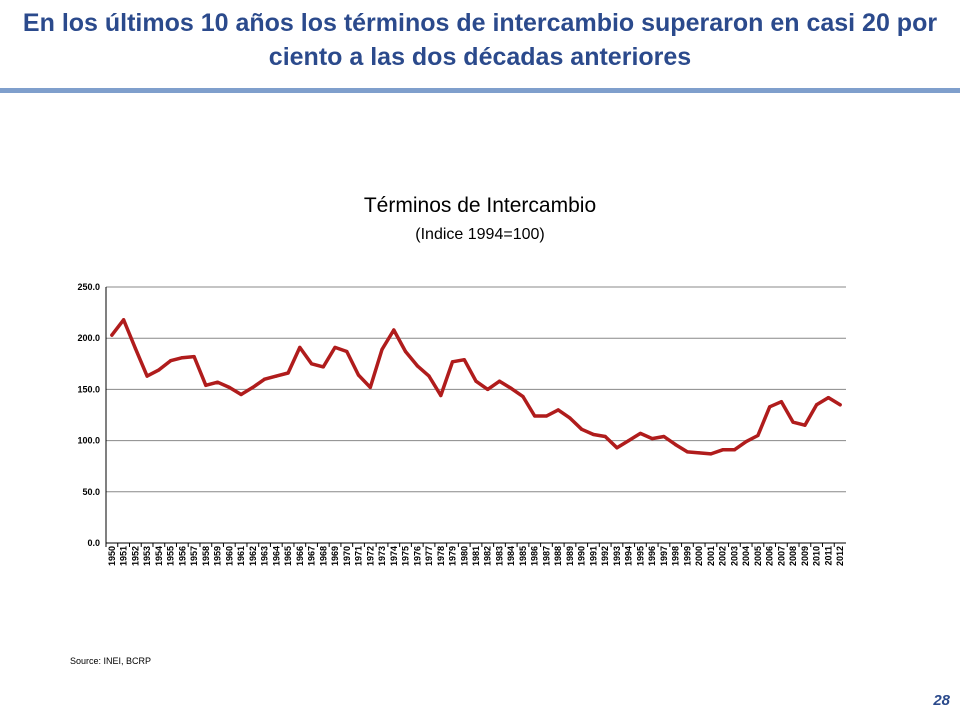  What do you see at coordinates (88, 441) in the screenshot?
I see `y-tick-label: 100.0` at bounding box center [88, 441].